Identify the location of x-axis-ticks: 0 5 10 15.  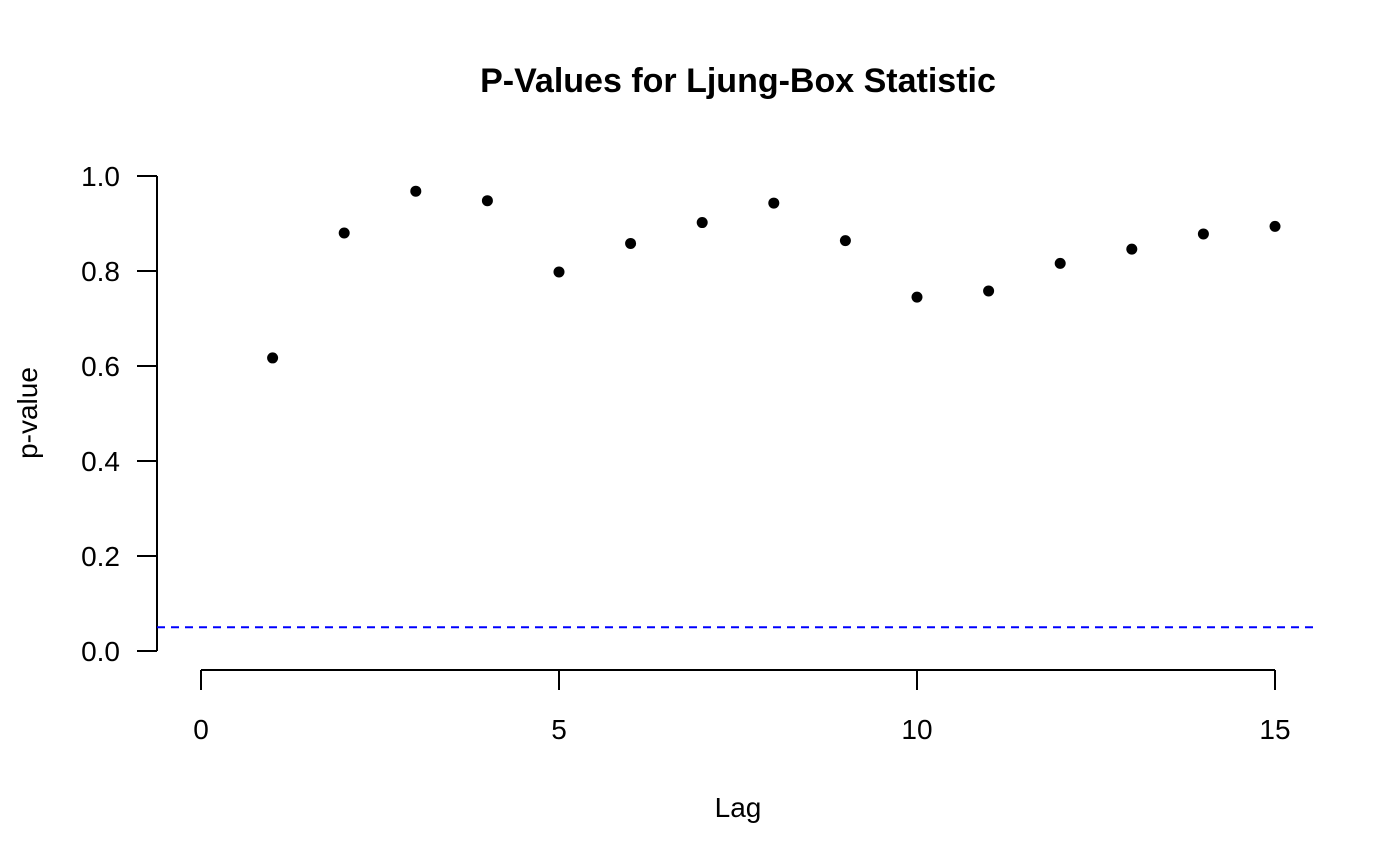
(742, 707).